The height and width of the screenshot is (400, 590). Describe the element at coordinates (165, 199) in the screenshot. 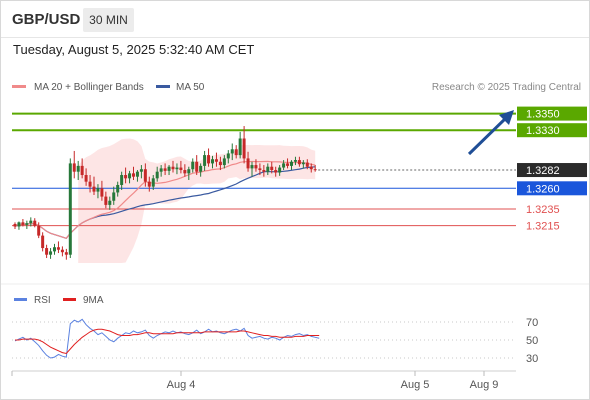

I see `ma20-line` at that location.